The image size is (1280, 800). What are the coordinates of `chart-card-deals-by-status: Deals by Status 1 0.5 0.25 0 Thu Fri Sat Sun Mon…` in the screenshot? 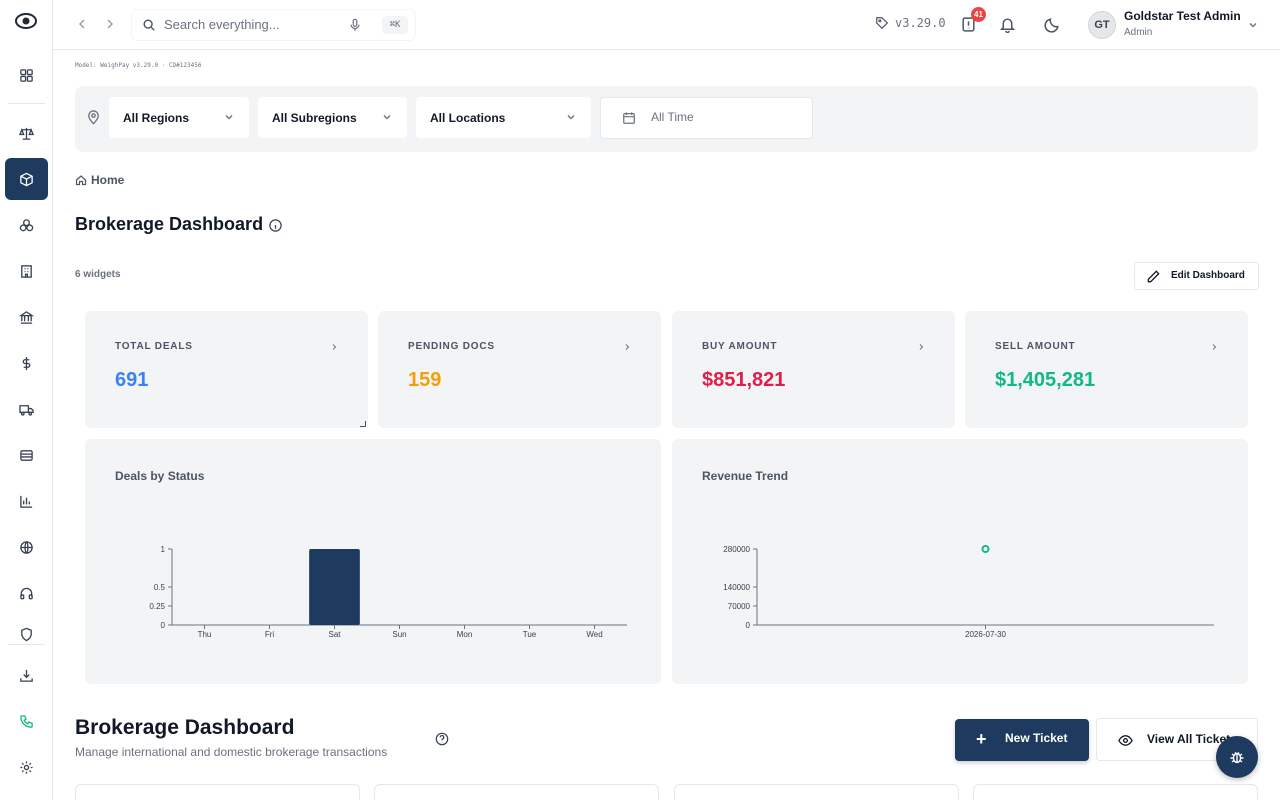 It's located at (373, 561).